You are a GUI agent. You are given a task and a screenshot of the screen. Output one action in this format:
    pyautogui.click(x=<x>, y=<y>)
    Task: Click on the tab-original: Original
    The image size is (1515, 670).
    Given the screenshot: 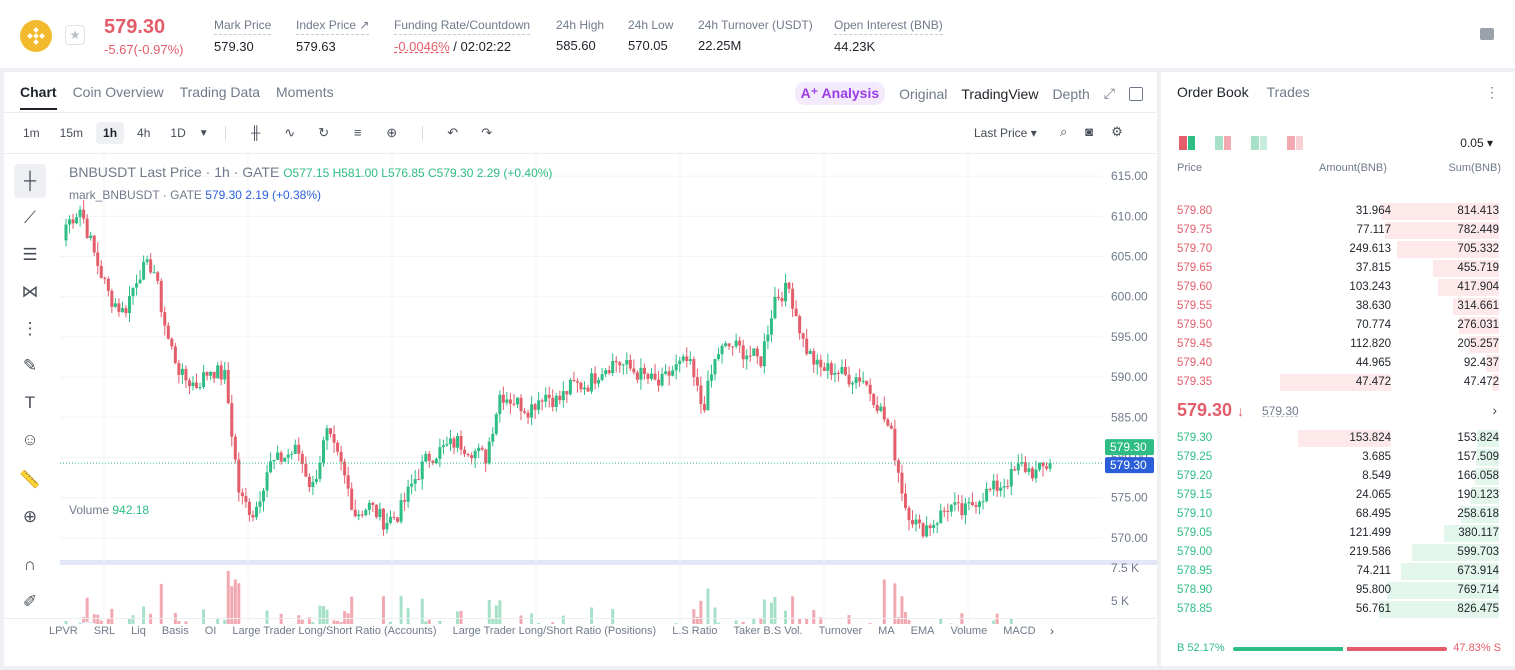 What is the action you would take?
    pyautogui.click(x=923, y=93)
    